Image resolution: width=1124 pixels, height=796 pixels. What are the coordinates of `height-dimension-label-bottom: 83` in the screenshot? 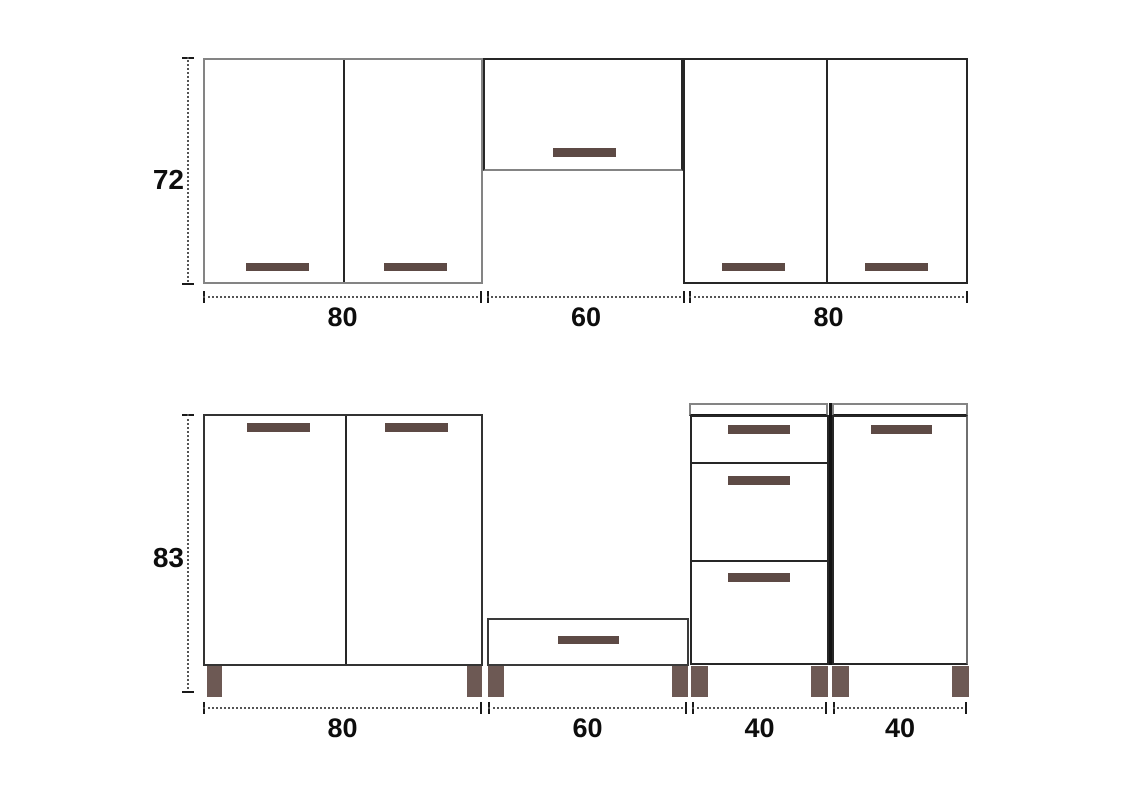 It's located at (168, 557).